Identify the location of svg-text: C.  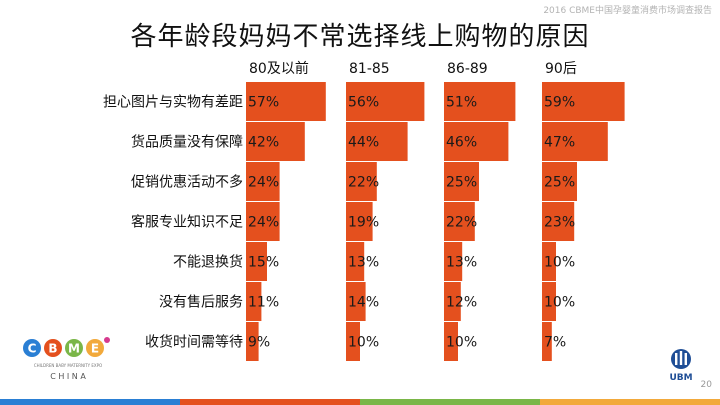
(32, 349).